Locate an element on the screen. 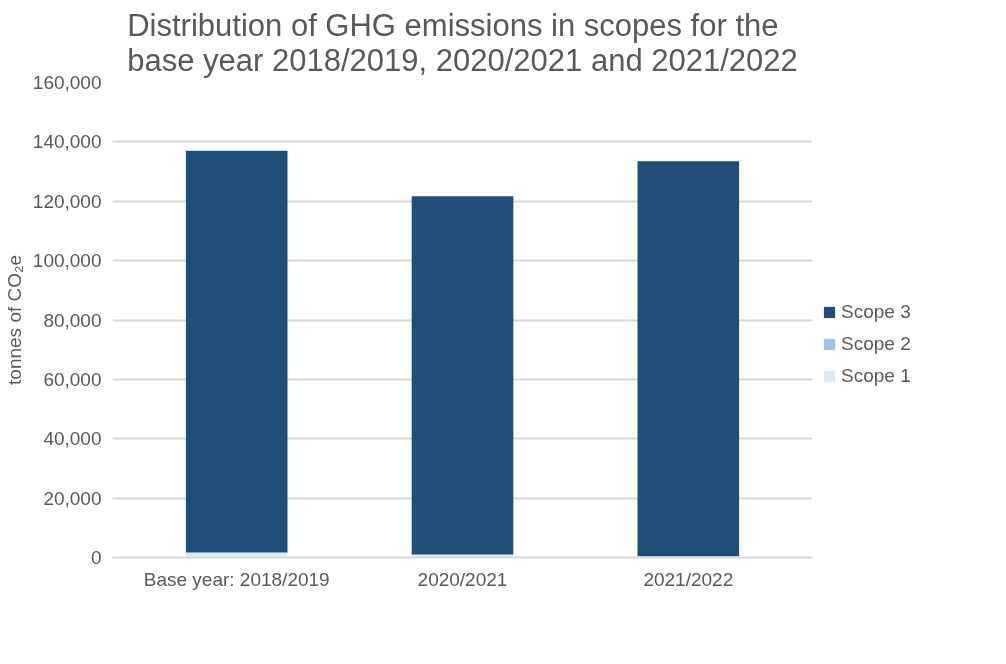 This screenshot has width=1006, height=664. y-tick-label: 160,000 is located at coordinates (67, 82).